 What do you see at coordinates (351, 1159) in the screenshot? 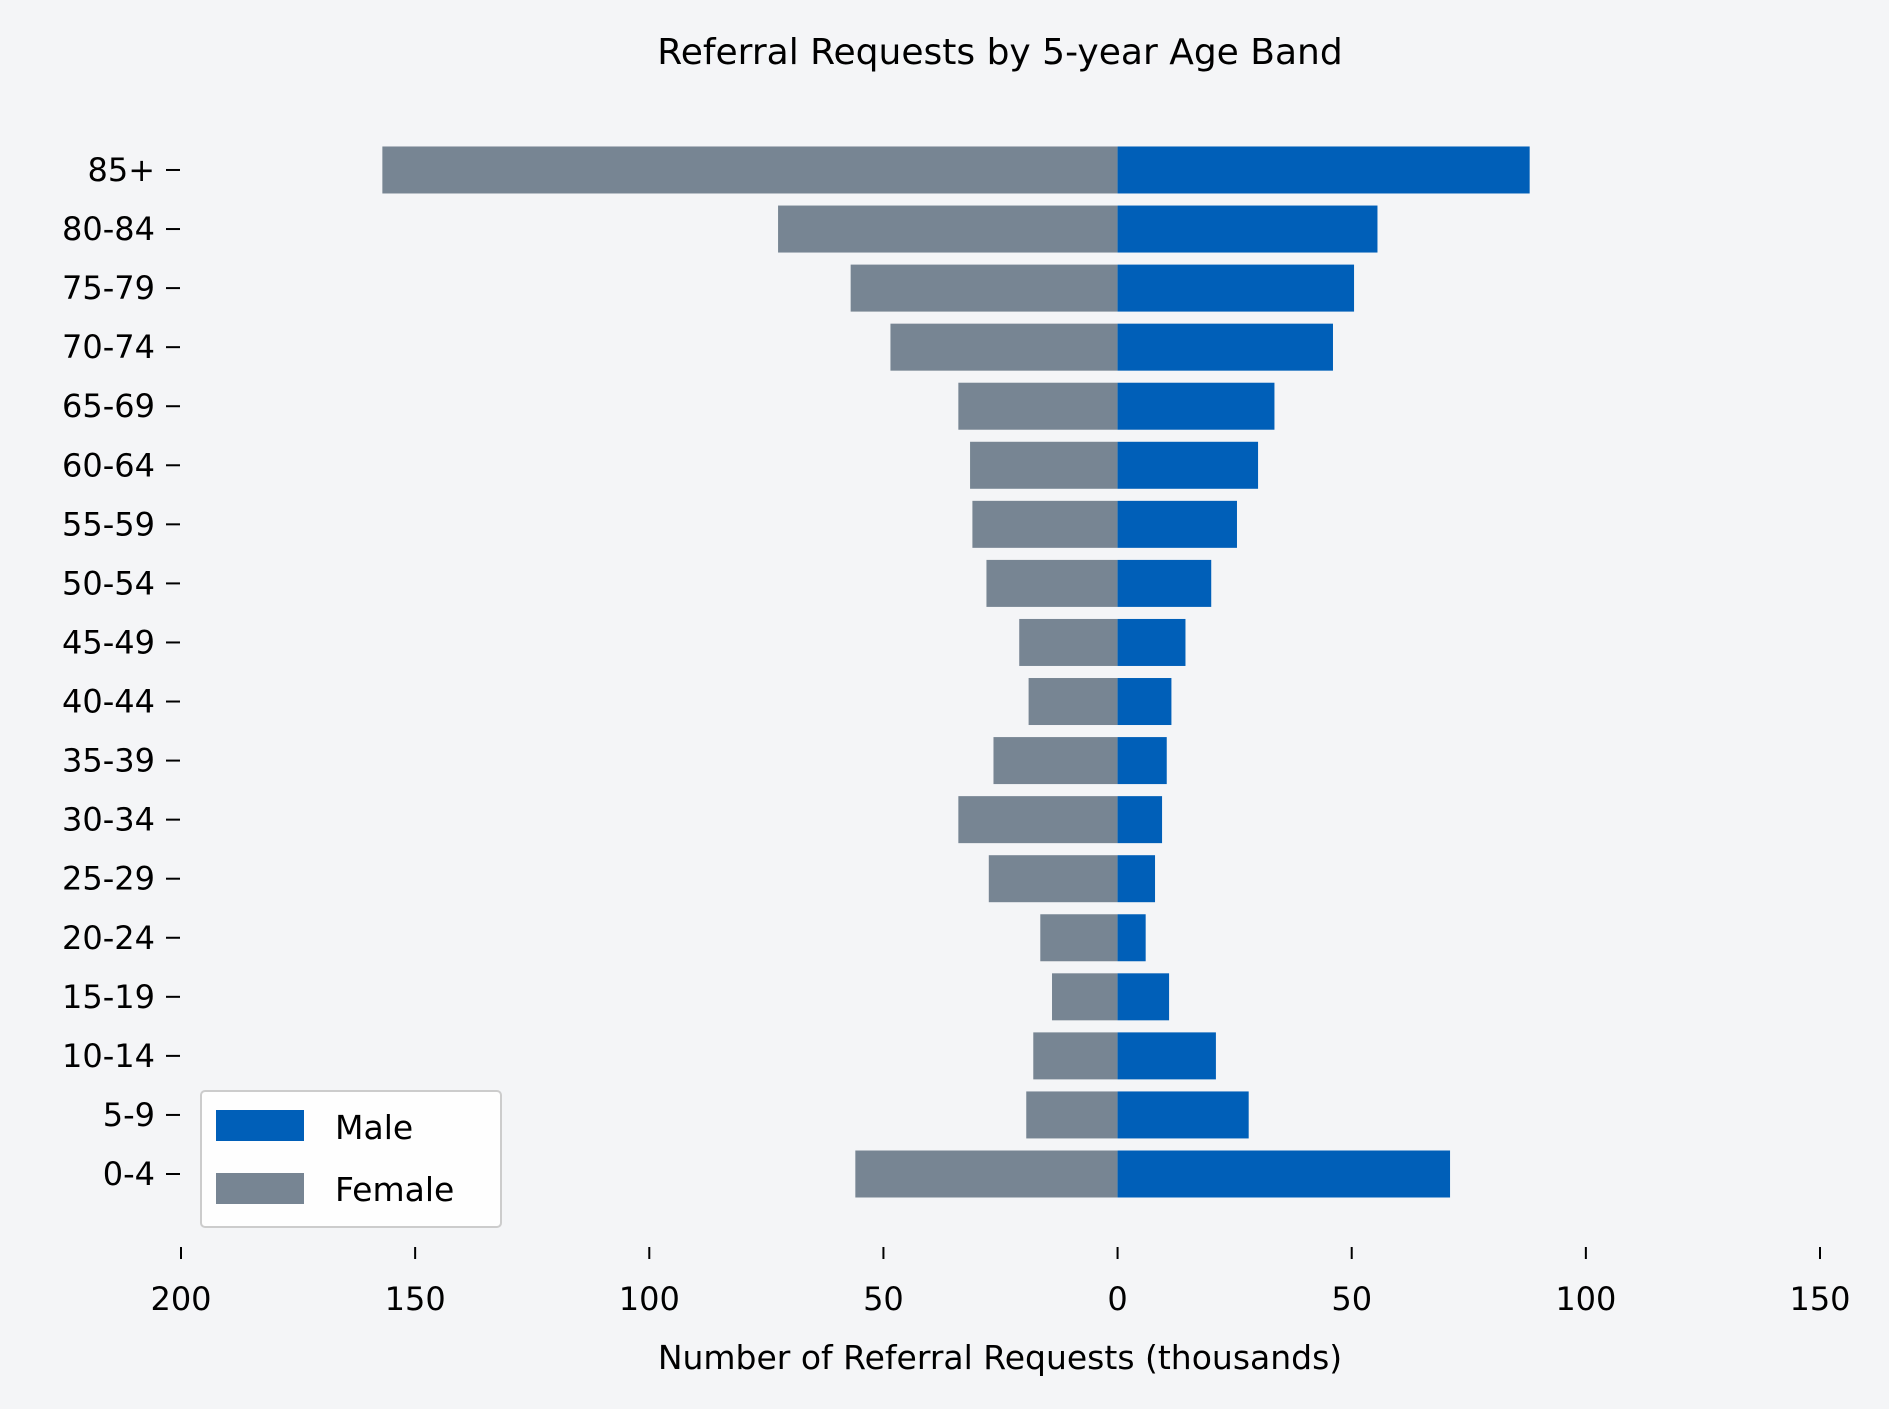
I see `legend: Male Female` at bounding box center [351, 1159].